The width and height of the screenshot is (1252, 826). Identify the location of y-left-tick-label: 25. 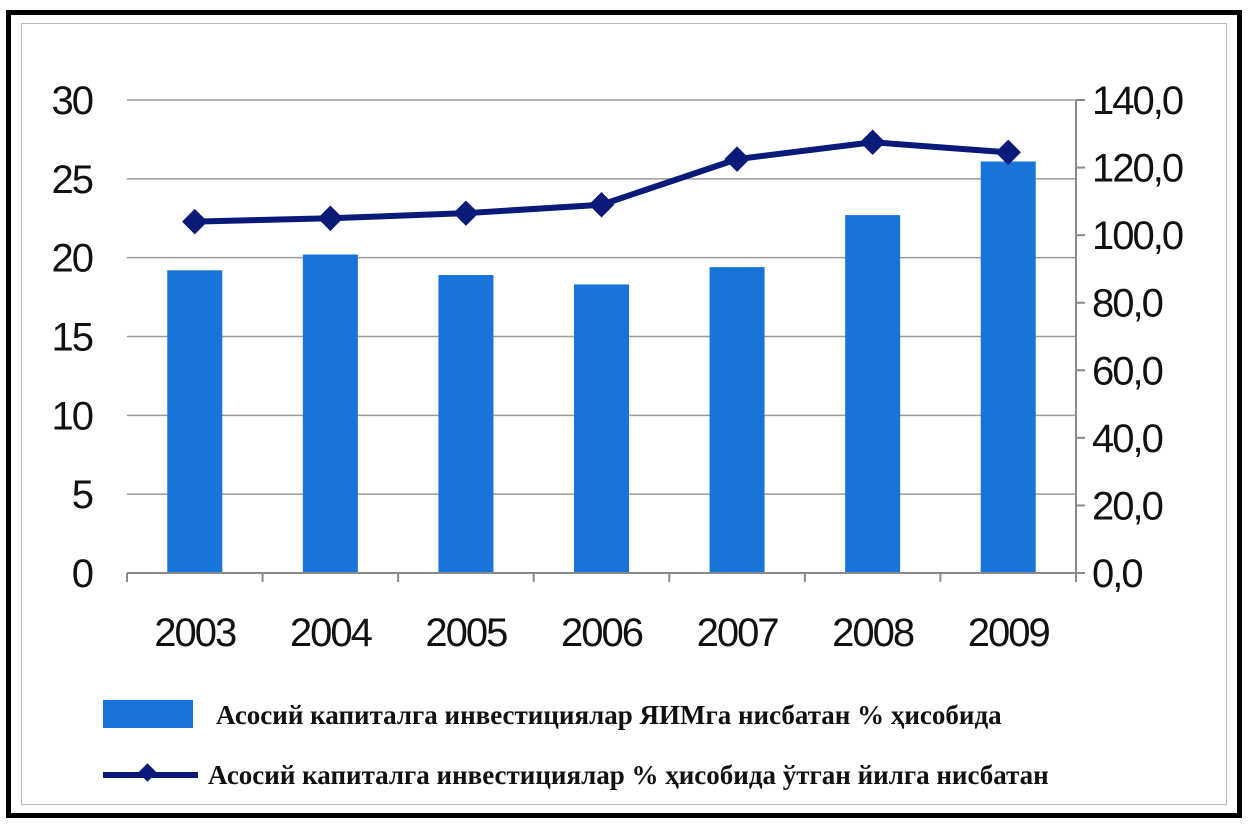
(72, 180).